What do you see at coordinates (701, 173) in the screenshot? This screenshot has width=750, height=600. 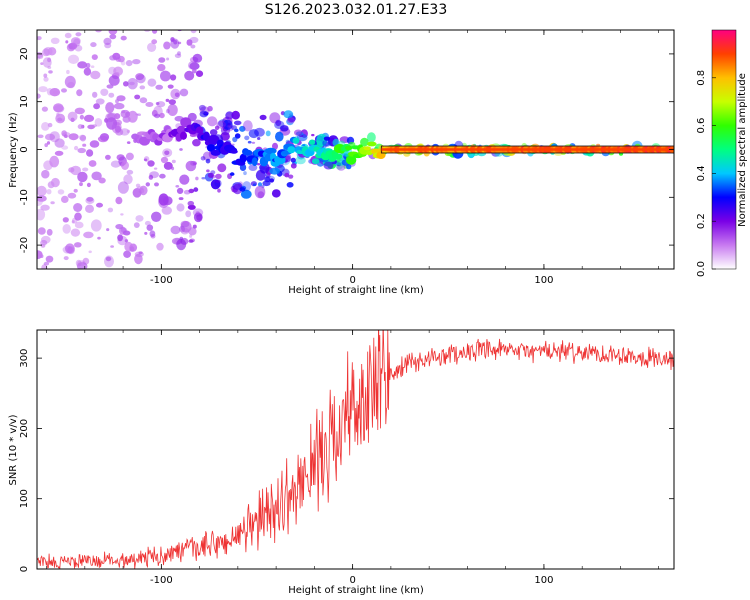 I see `colorbar-tick-label: 0.4` at bounding box center [701, 173].